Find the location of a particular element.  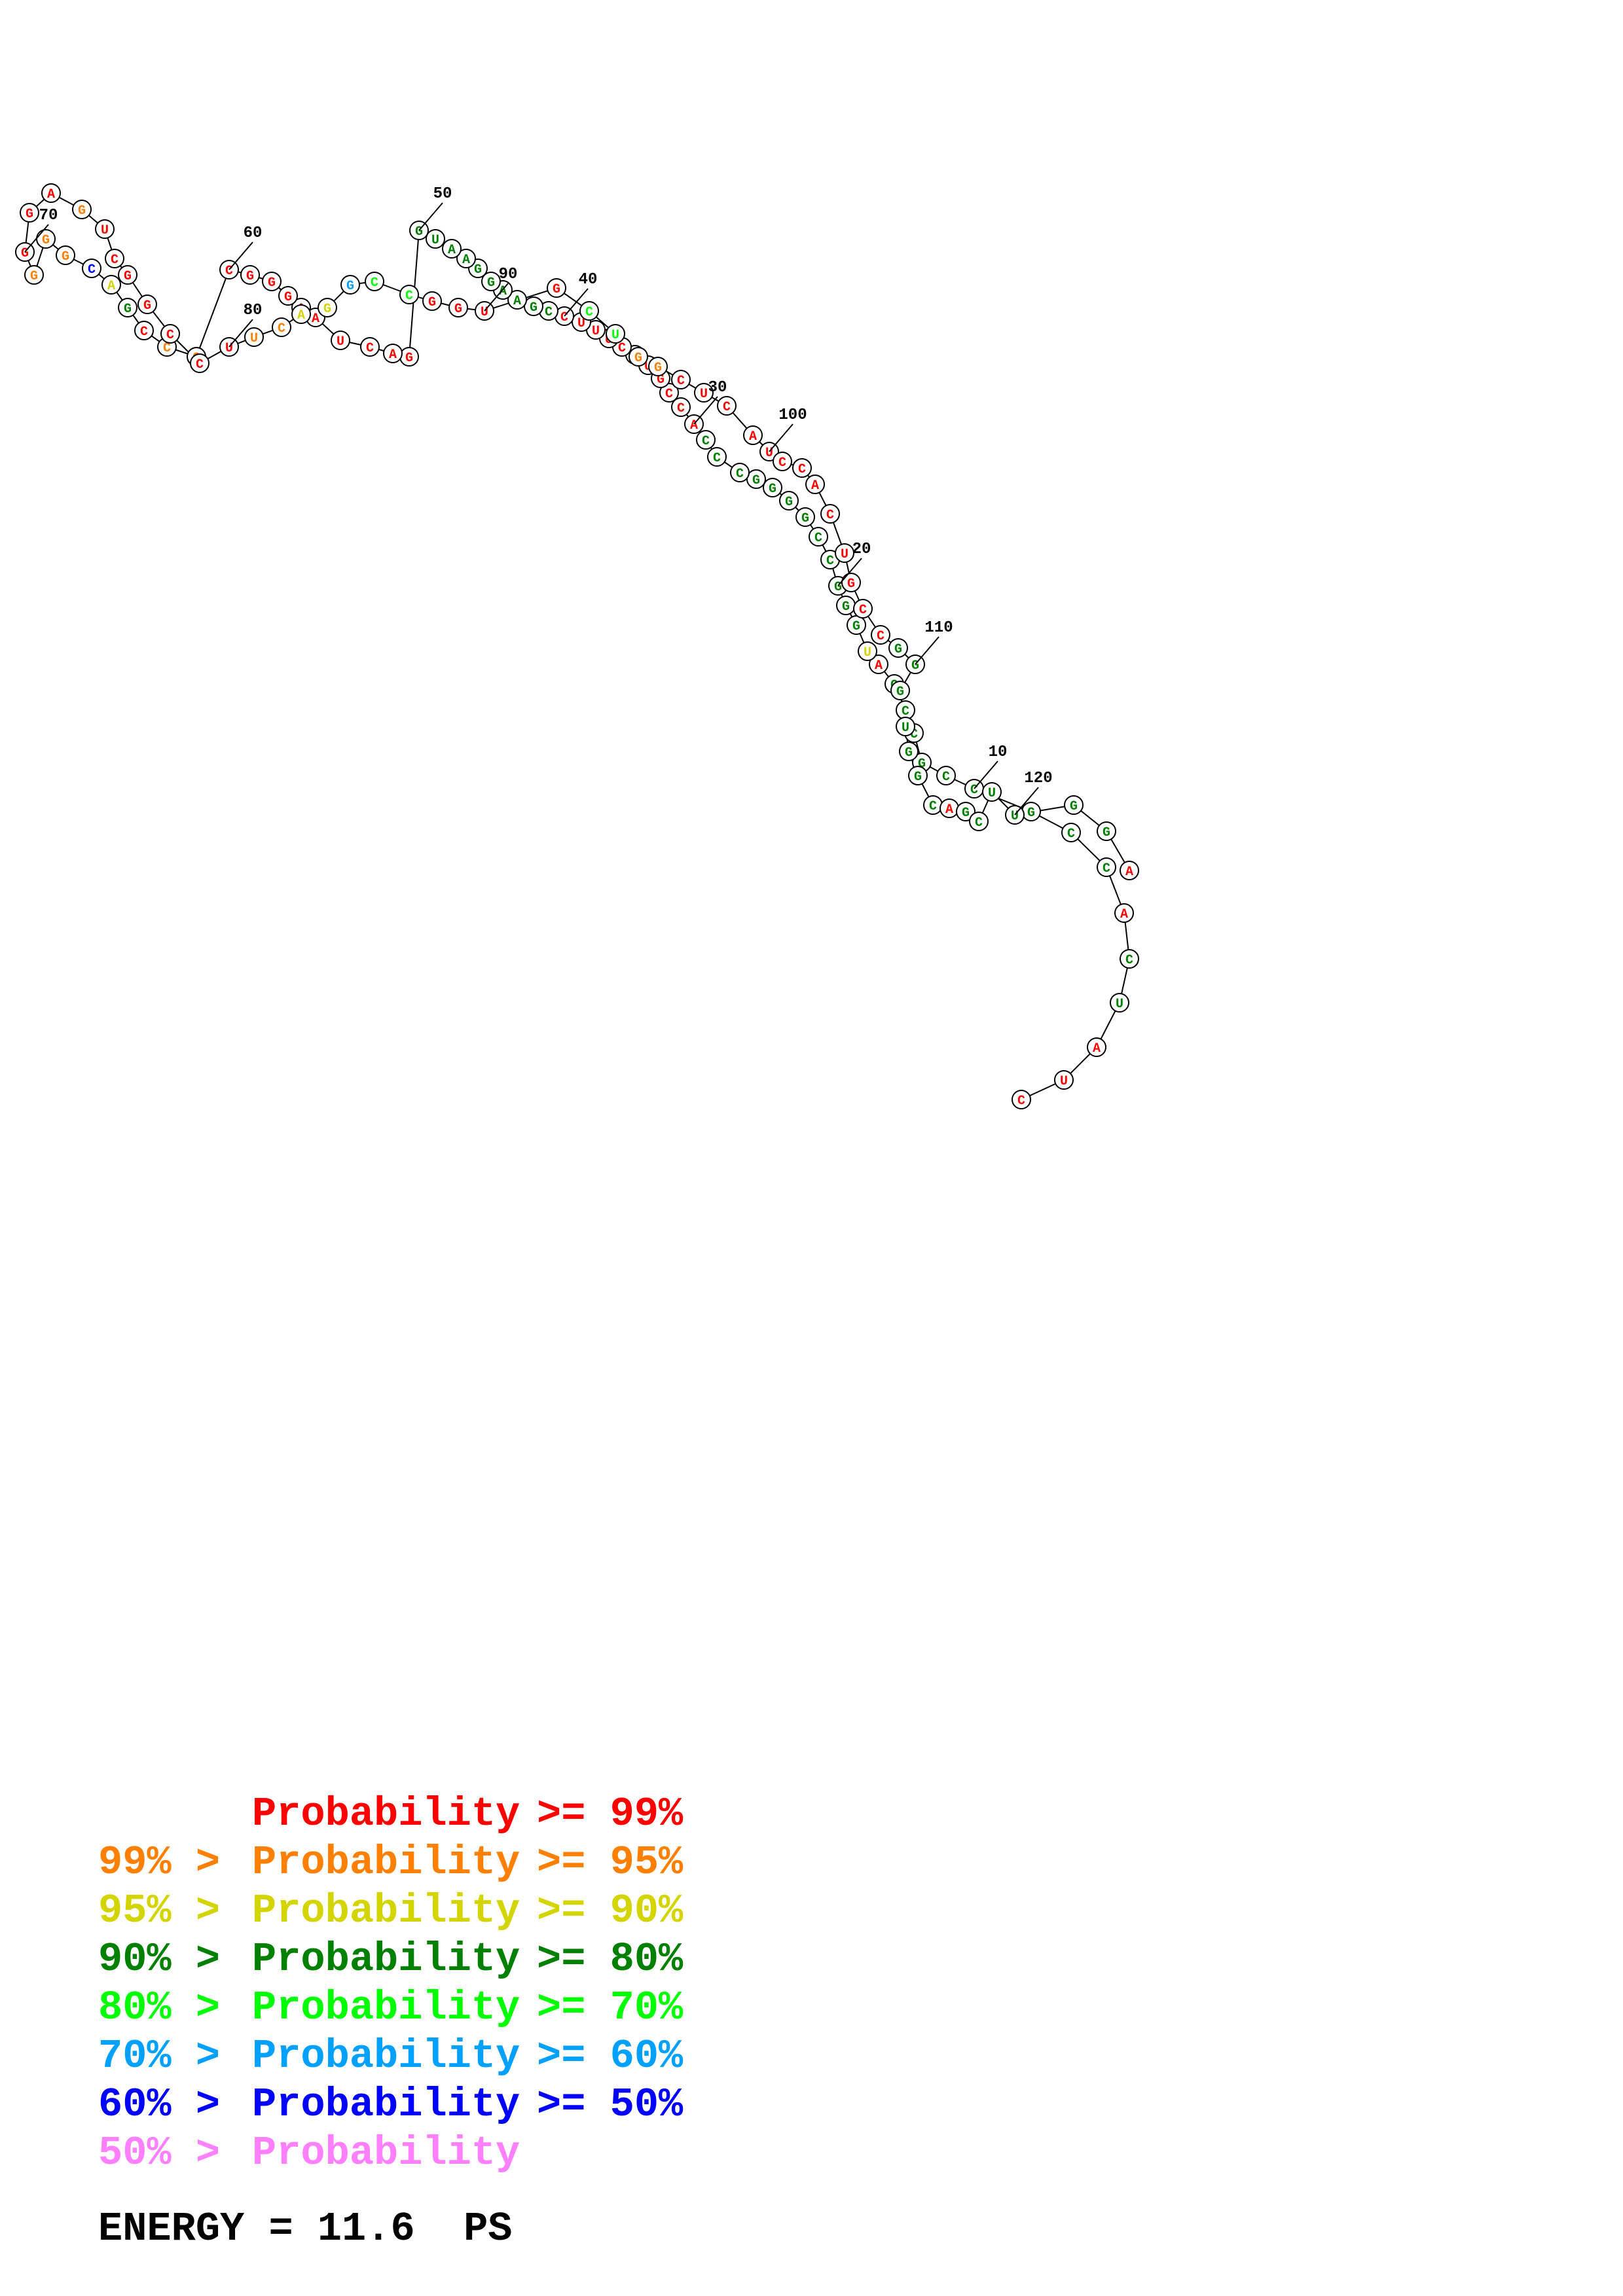

nucleotide-11: C is located at coordinates (946, 775).